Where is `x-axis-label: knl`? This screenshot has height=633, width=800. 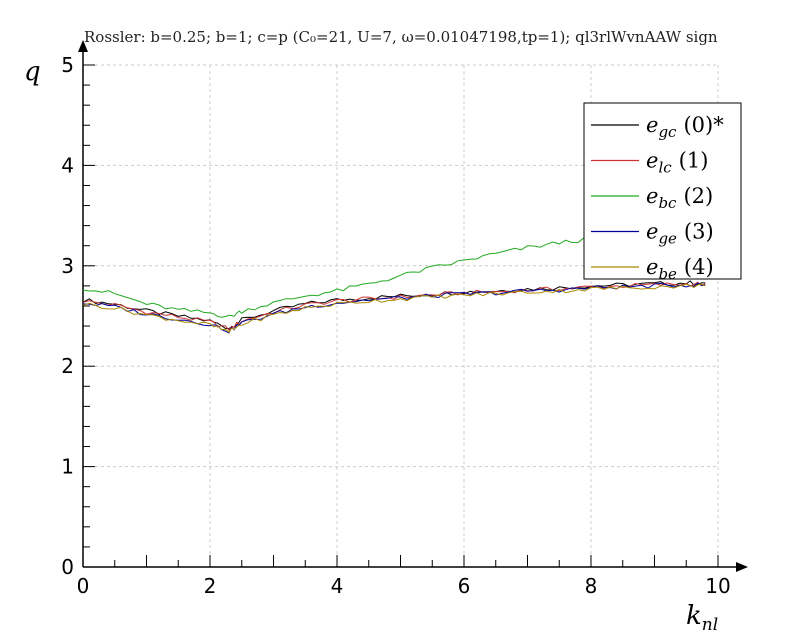
x-axis-label: knl is located at coordinates (702, 617).